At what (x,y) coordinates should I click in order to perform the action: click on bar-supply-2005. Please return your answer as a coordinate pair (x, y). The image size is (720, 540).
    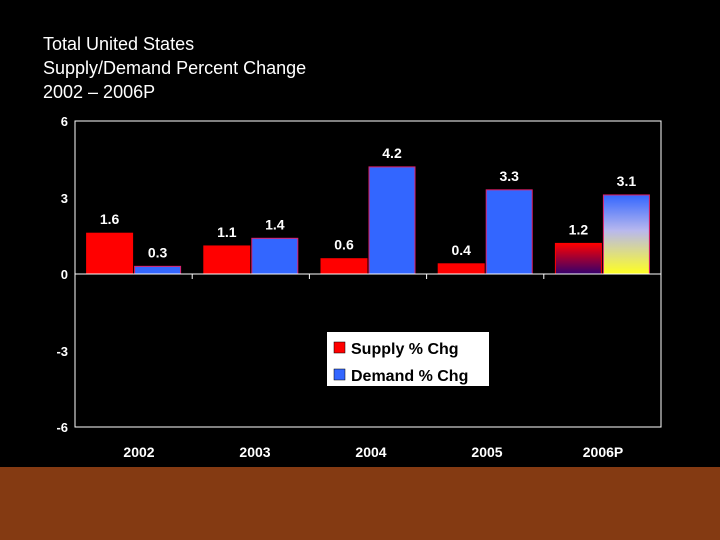
    Looking at the image, I should click on (461, 269).